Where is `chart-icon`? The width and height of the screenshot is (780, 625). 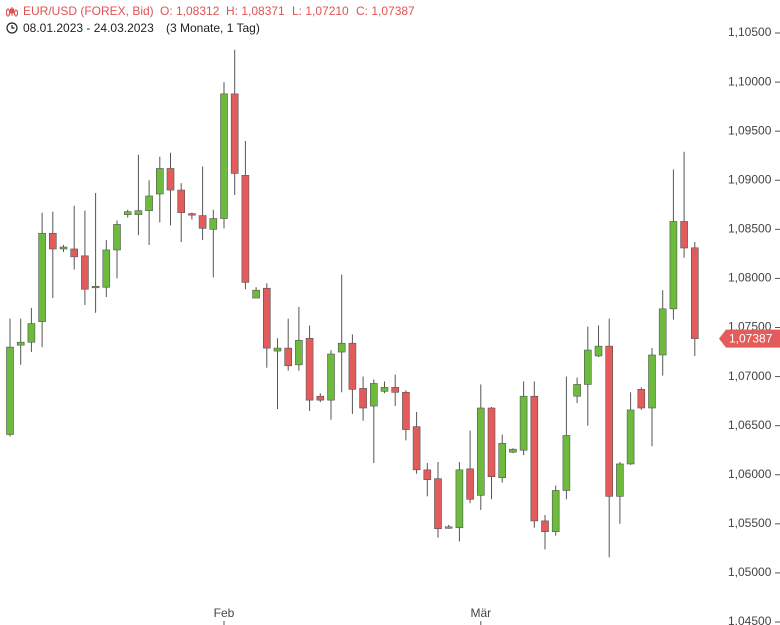
chart-icon is located at coordinates (12, 12).